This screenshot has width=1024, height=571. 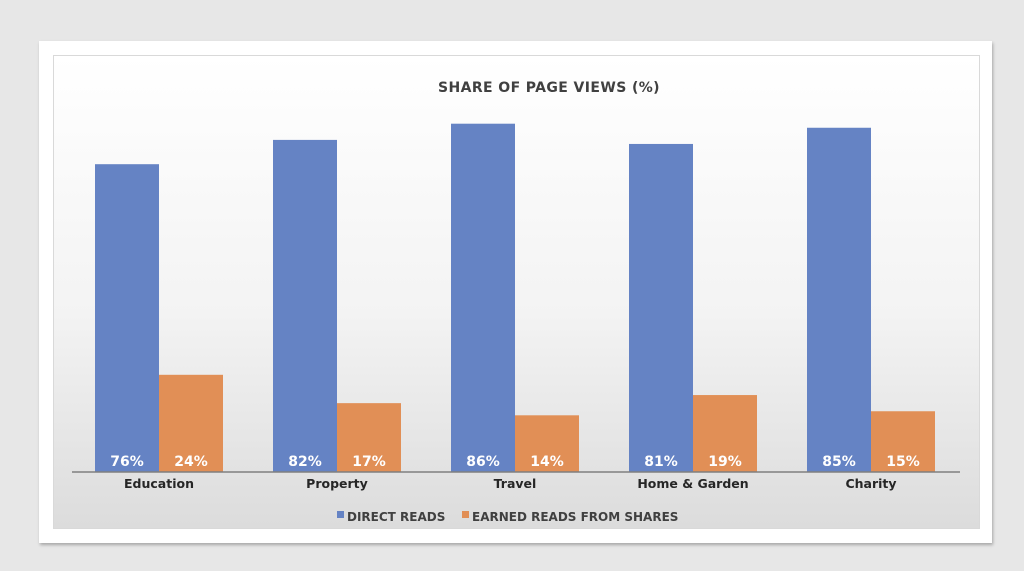 I want to click on data-label-direct-reads-travel: 86%, so click(x=483, y=462).